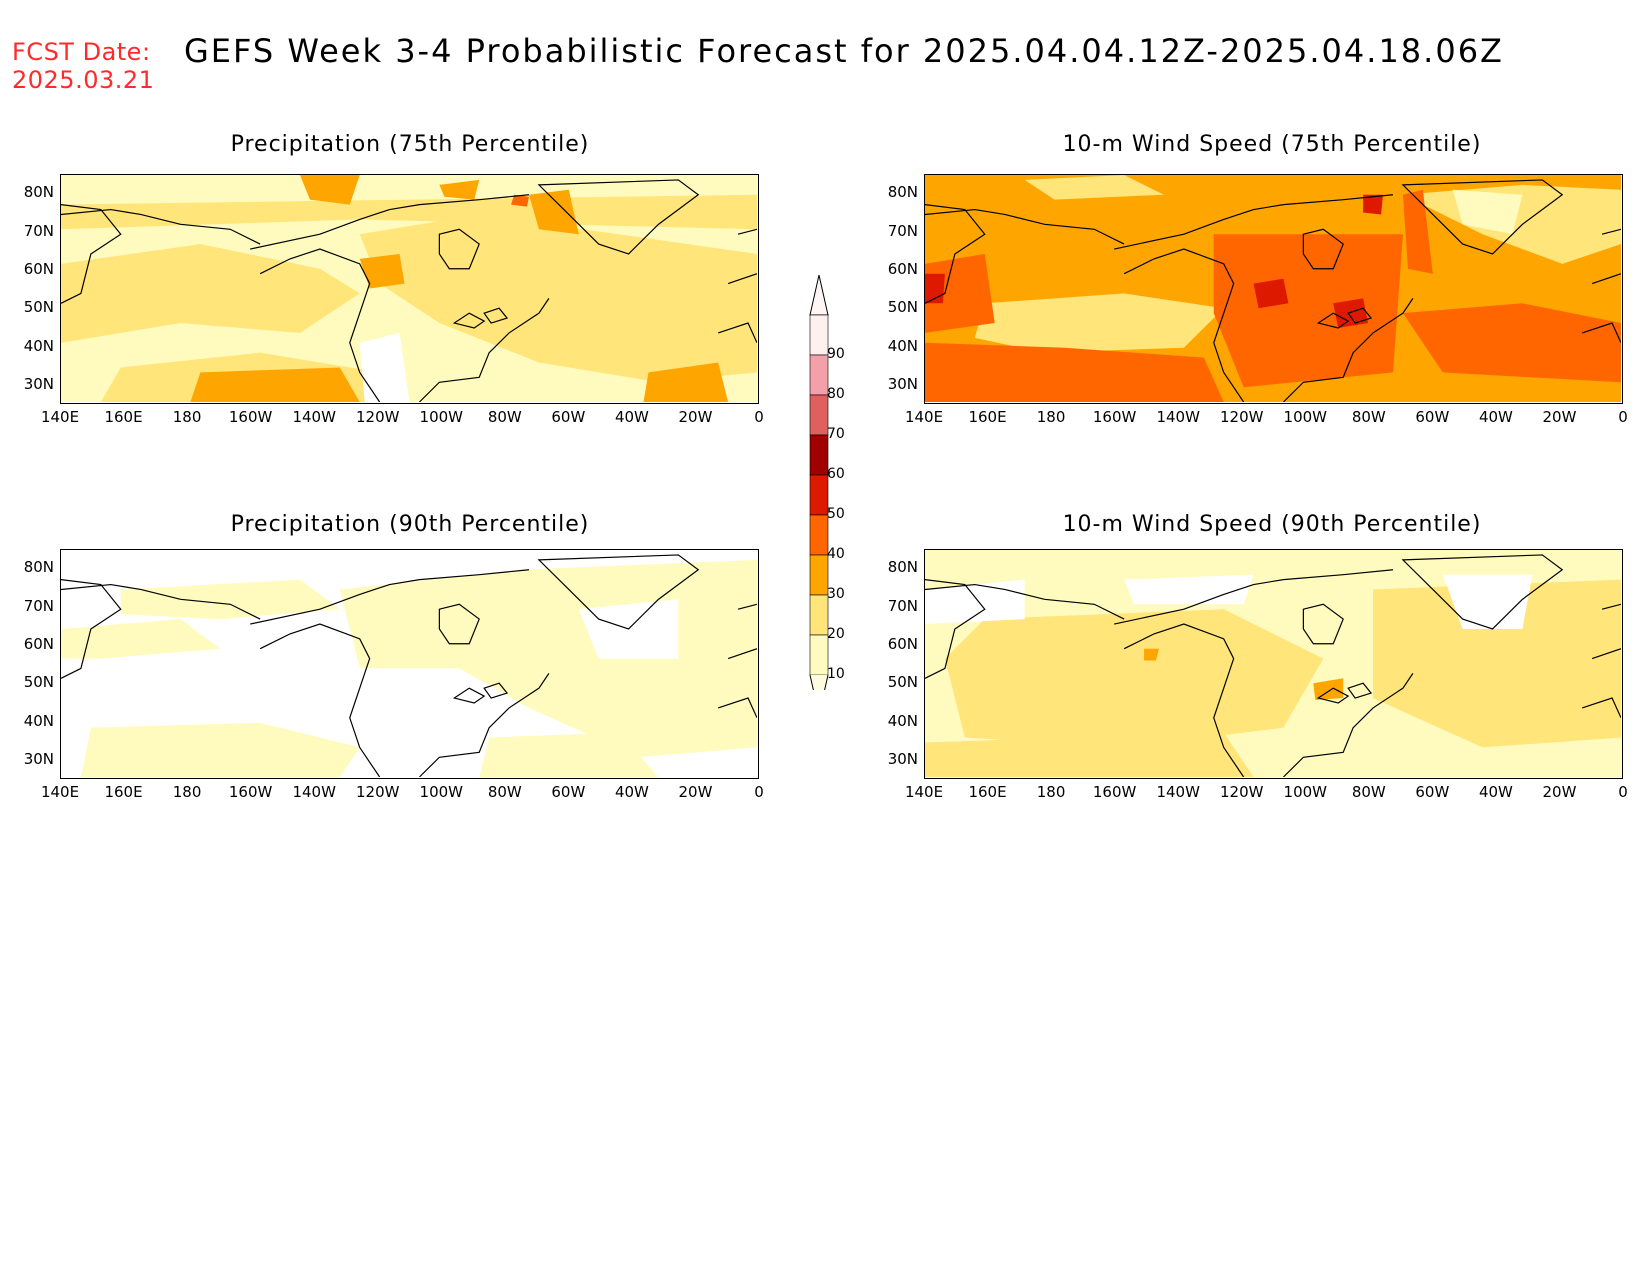  What do you see at coordinates (1051, 792) in the screenshot?
I see `lon-tick-label: 180` at bounding box center [1051, 792].